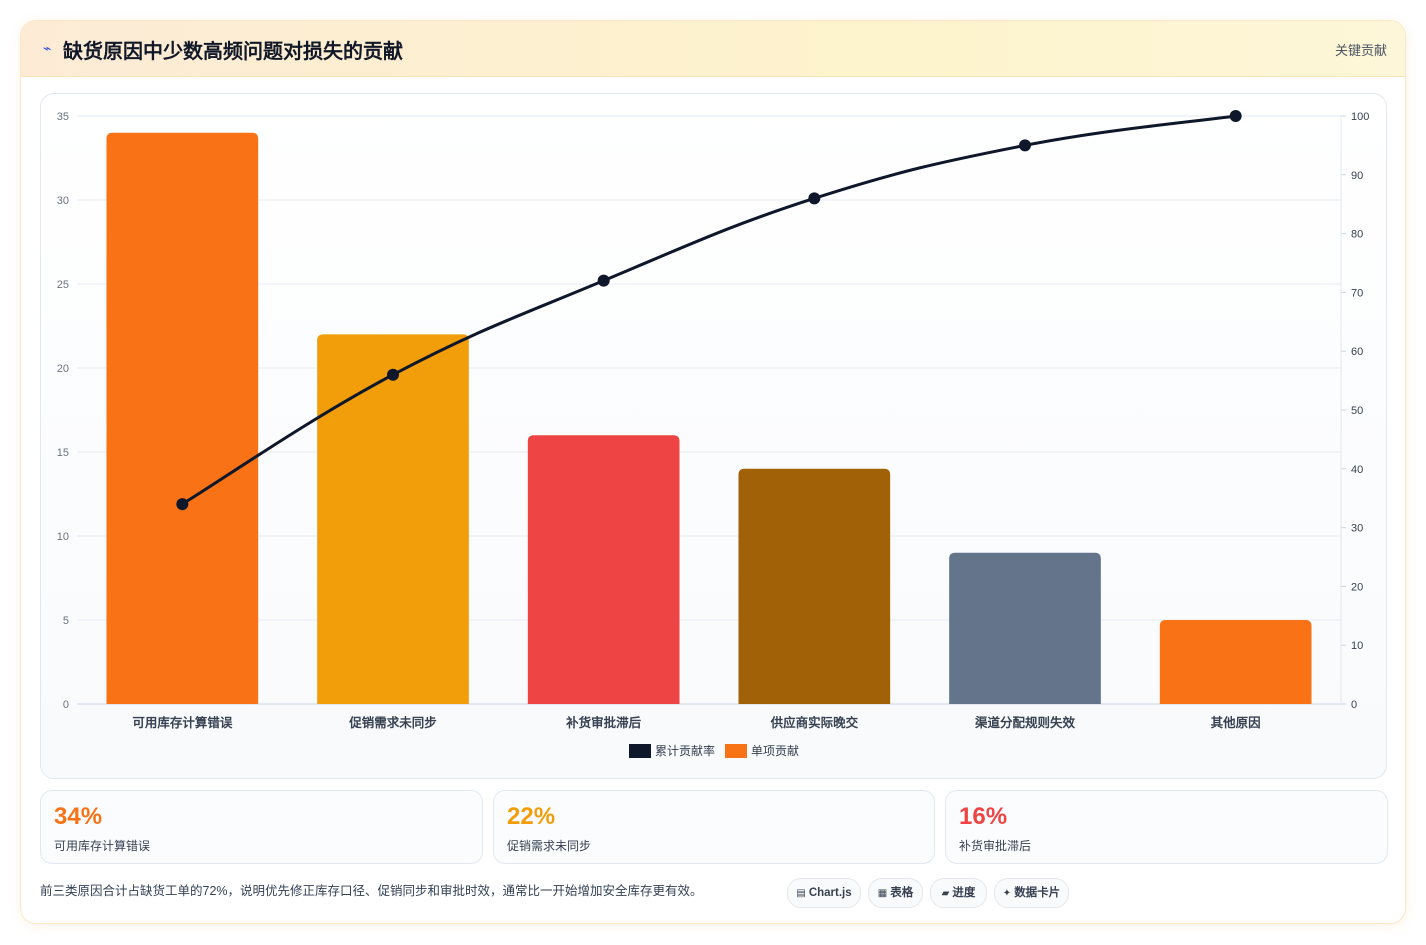 Image resolution: width=1426 pixels, height=945 pixels. What do you see at coordinates (1357, 587) in the screenshot?
I see `y-tick-right: 20` at bounding box center [1357, 587].